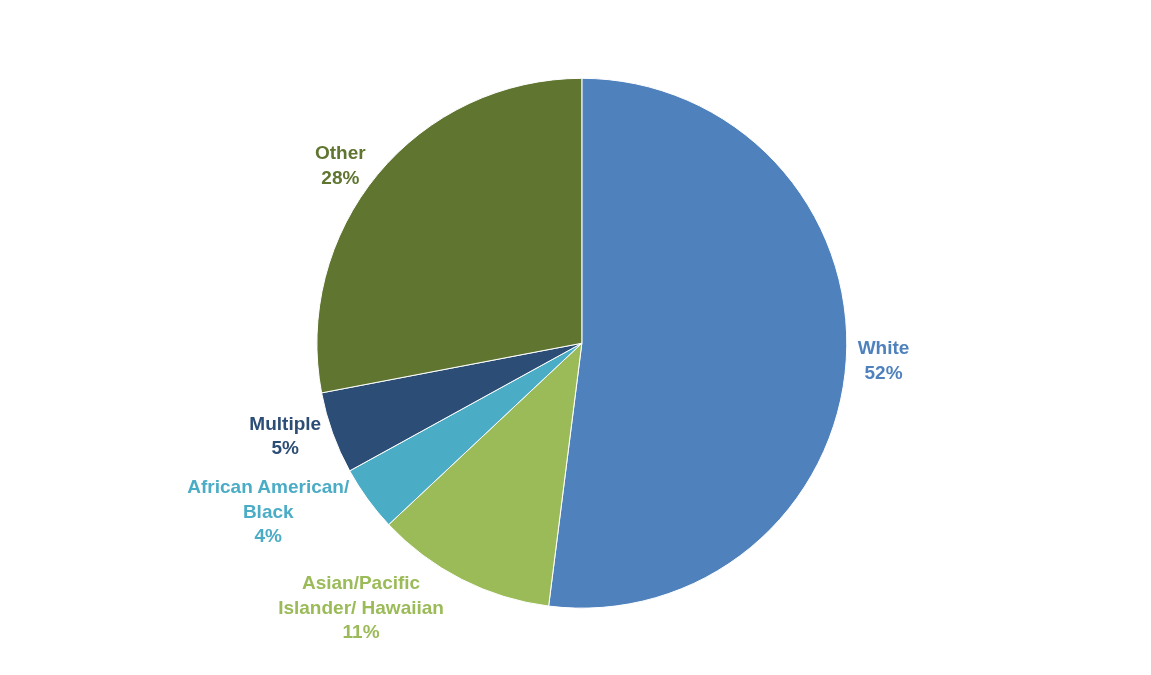  What do you see at coordinates (883, 372) in the screenshot?
I see `data-label: 52%` at bounding box center [883, 372].